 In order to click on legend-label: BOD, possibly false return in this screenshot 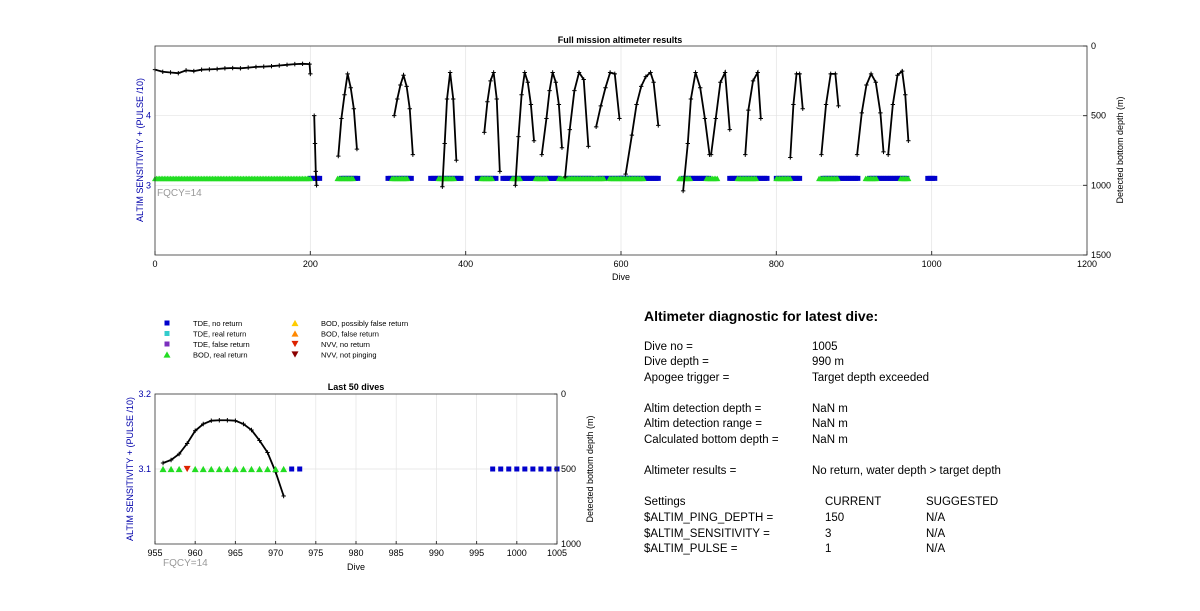, I will do `click(364, 323)`.